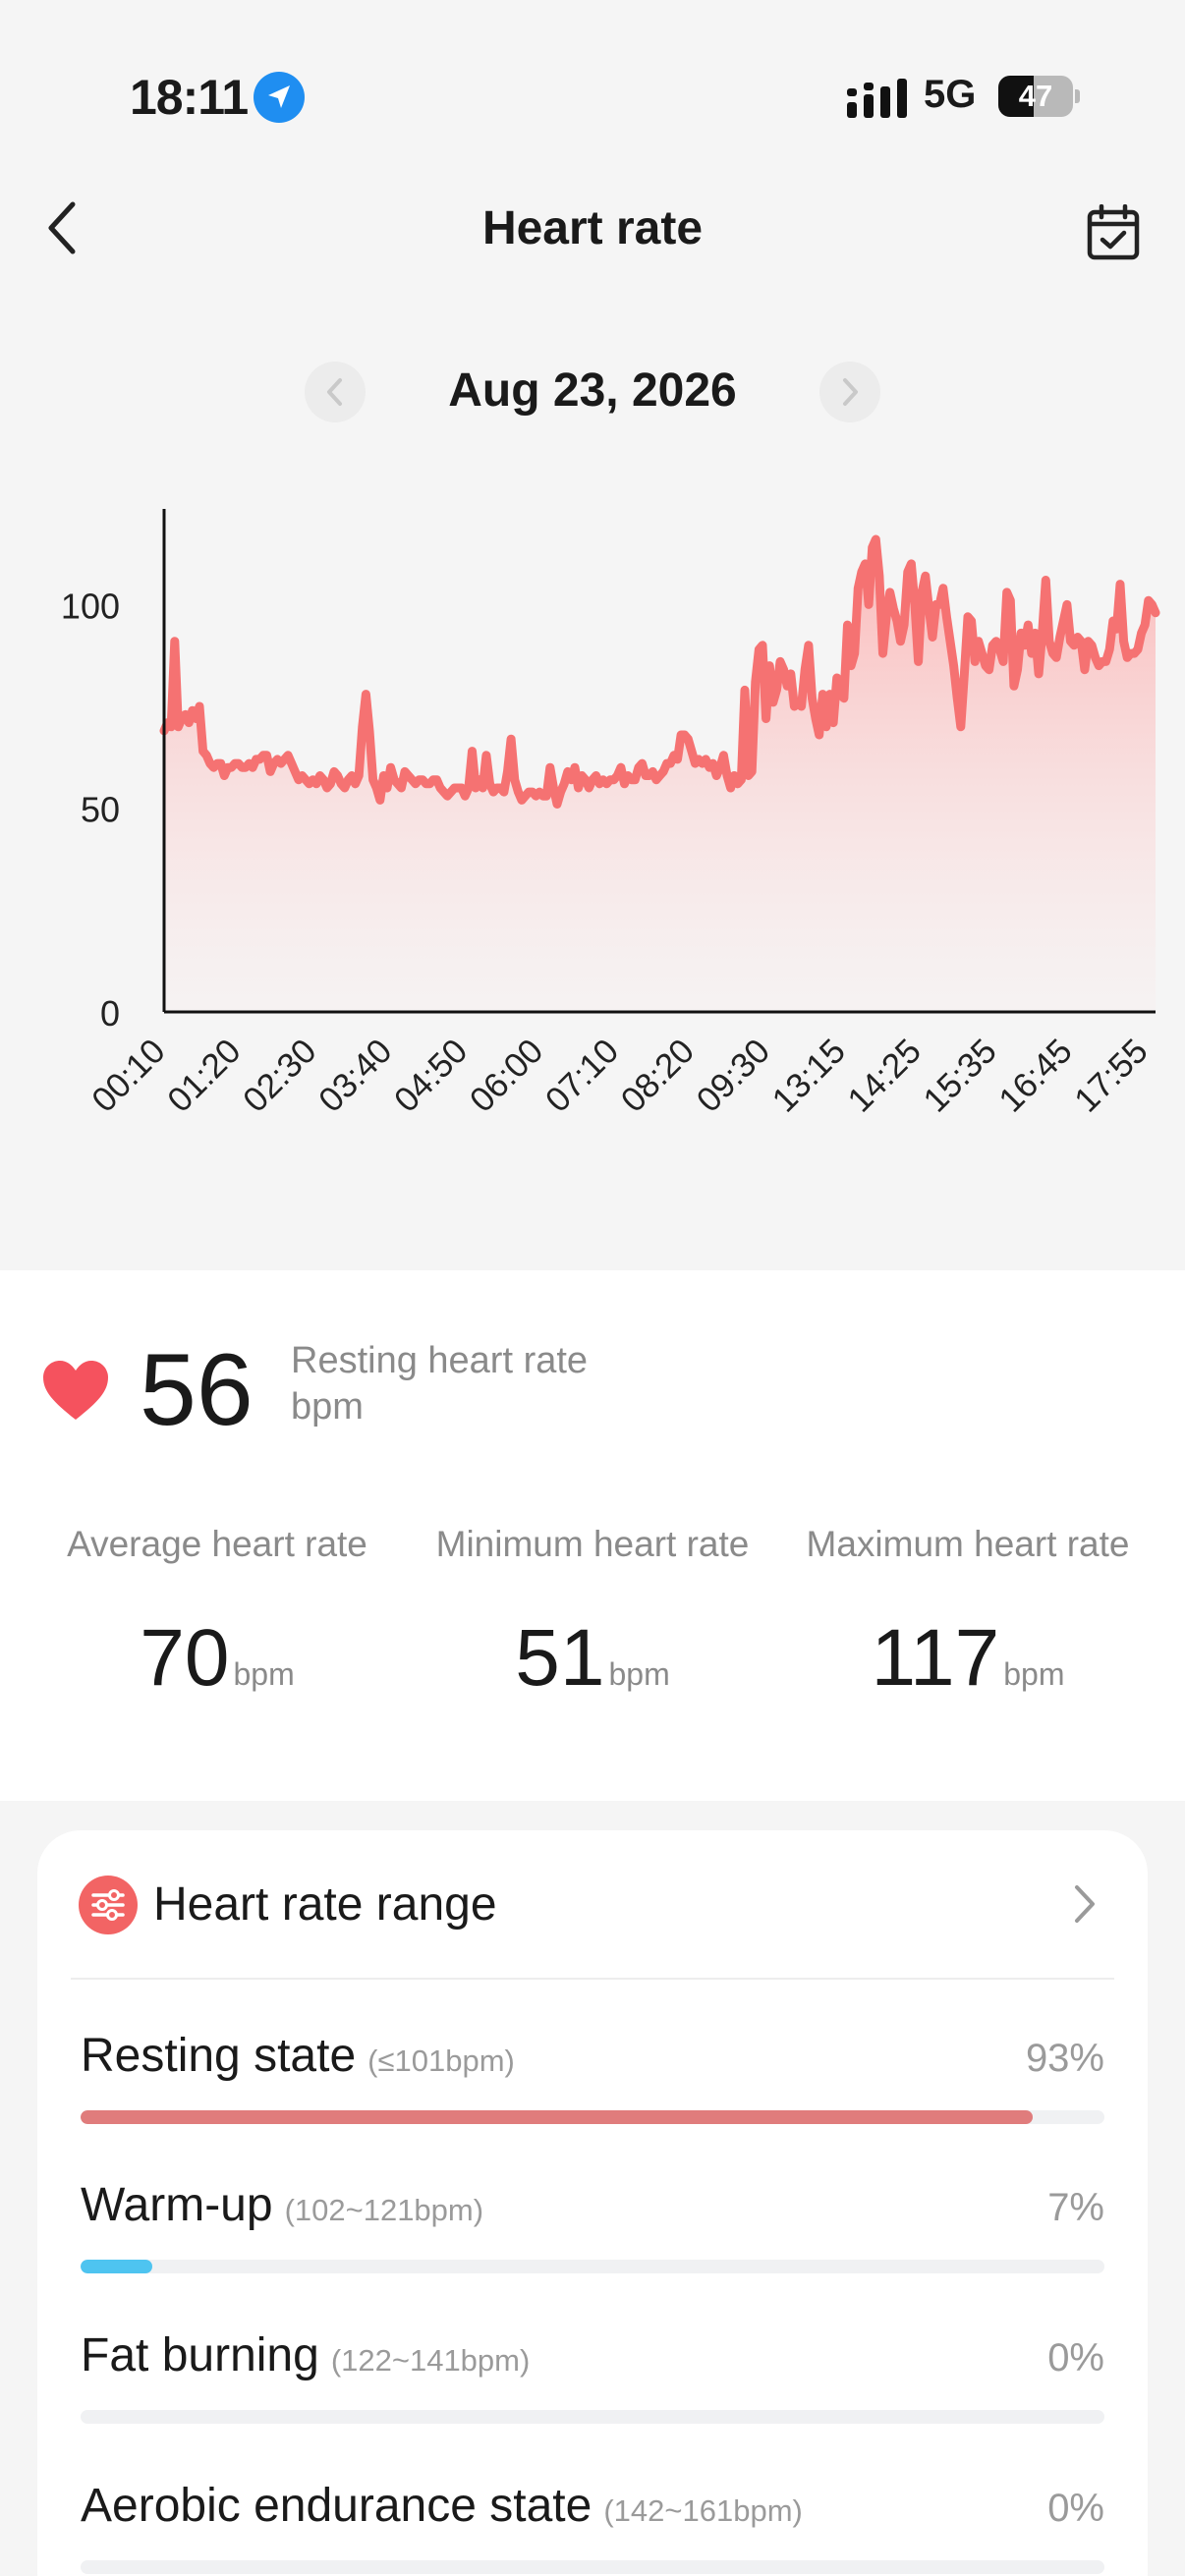 The width and height of the screenshot is (1185, 2576). Describe the element at coordinates (809, 1076) in the screenshot. I see `x-tick-label: 13:15` at that location.